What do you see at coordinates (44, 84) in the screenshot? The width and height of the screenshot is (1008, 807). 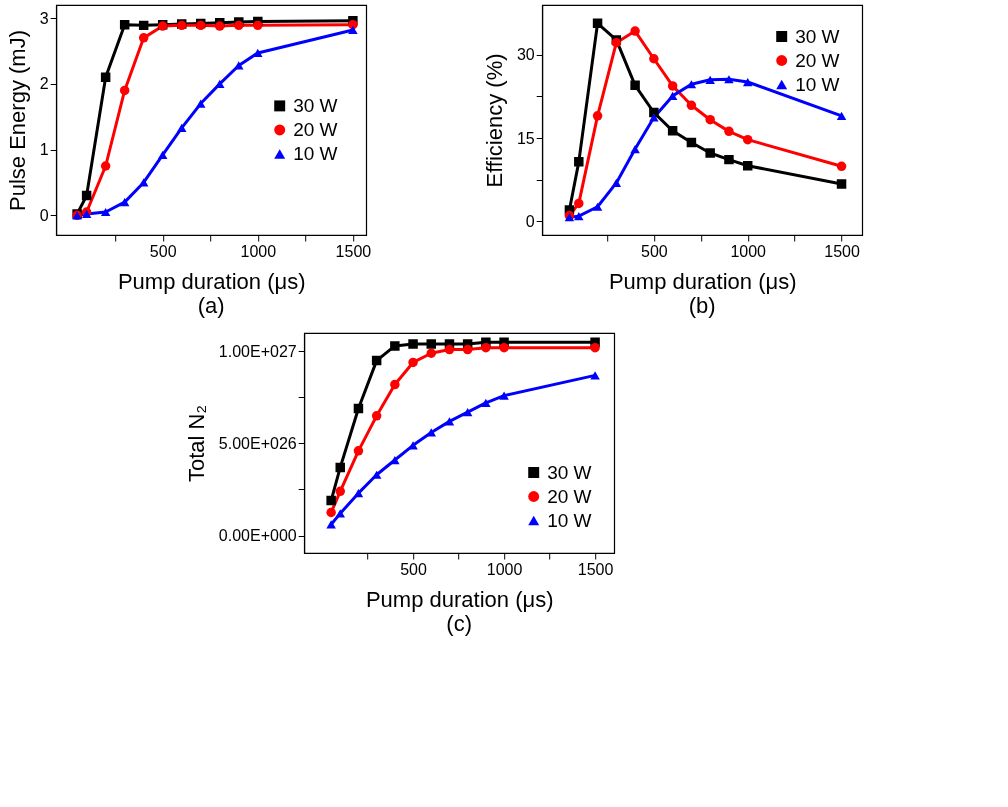 I see `y-tick-label: 2` at bounding box center [44, 84].